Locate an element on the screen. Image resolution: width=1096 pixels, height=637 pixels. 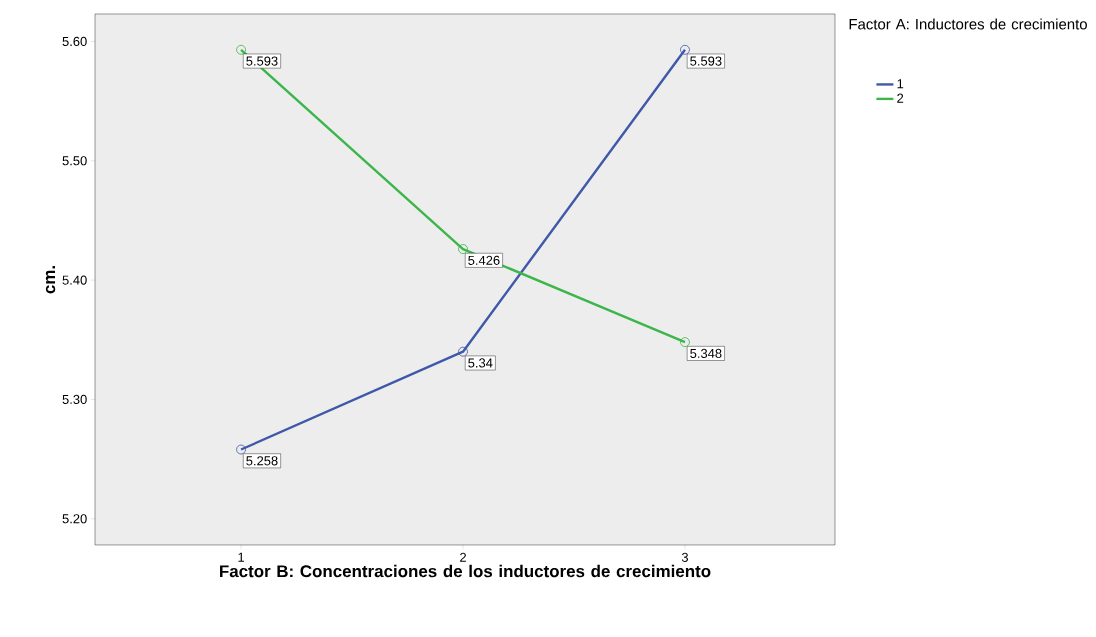
x-tick-label: 1 is located at coordinates (241, 557).